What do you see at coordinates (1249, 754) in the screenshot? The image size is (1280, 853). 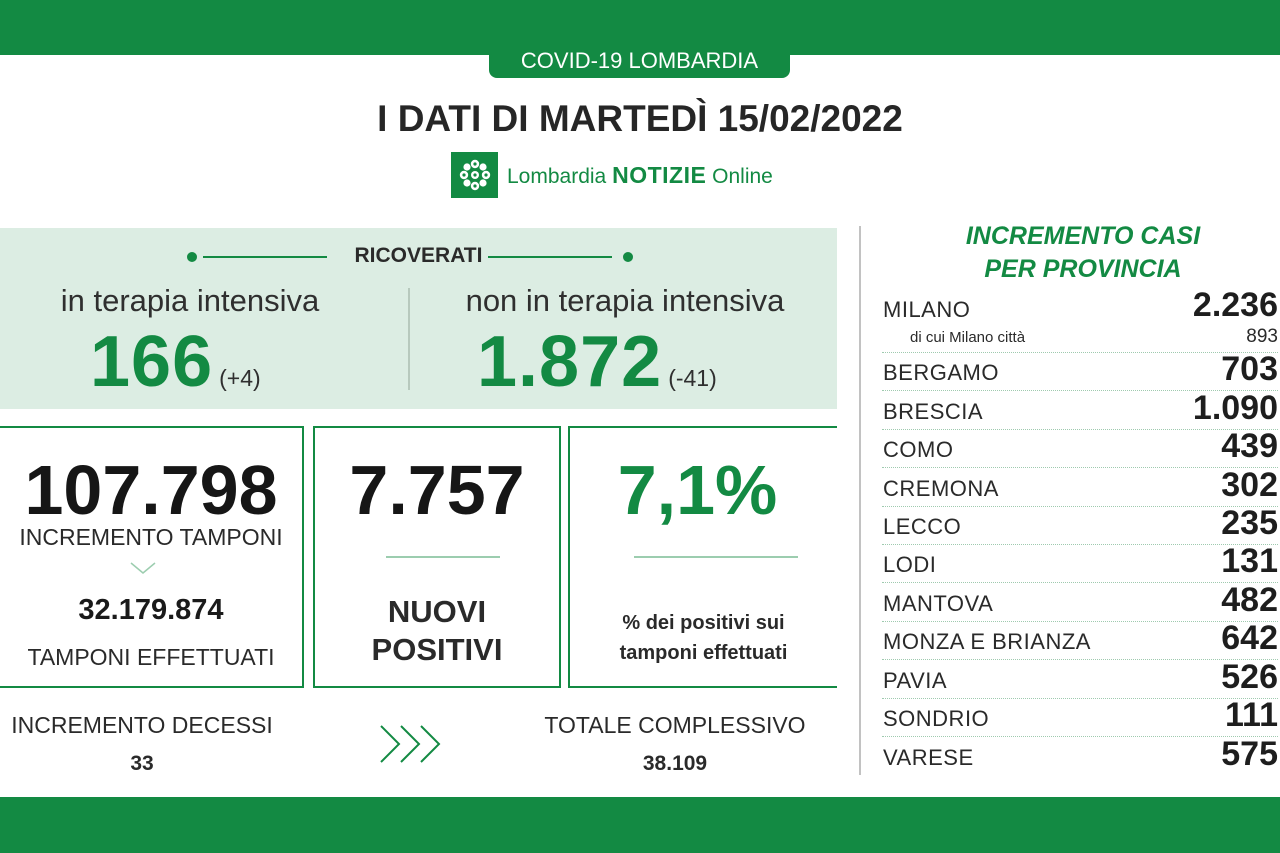 I see `province-value: 575` at bounding box center [1249, 754].